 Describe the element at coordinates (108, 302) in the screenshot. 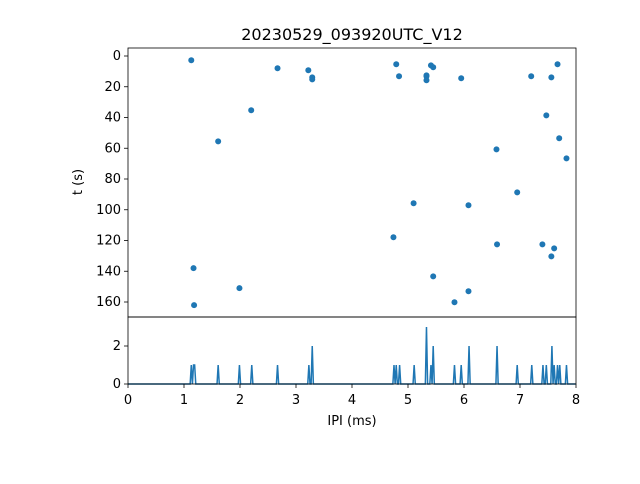

I see `y-tick-label: 160` at that location.